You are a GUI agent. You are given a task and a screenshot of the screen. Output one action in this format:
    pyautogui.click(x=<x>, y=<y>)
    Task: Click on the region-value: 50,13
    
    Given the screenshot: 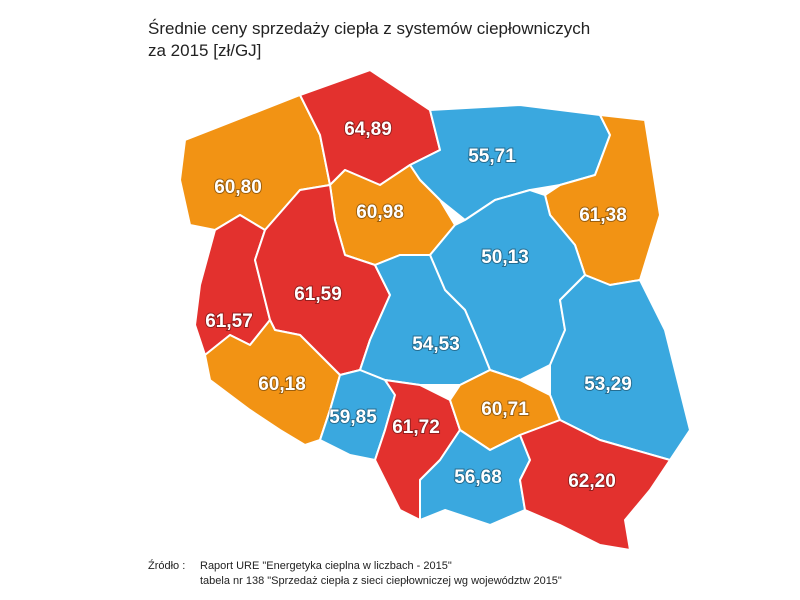 What is the action you would take?
    pyautogui.click(x=505, y=257)
    